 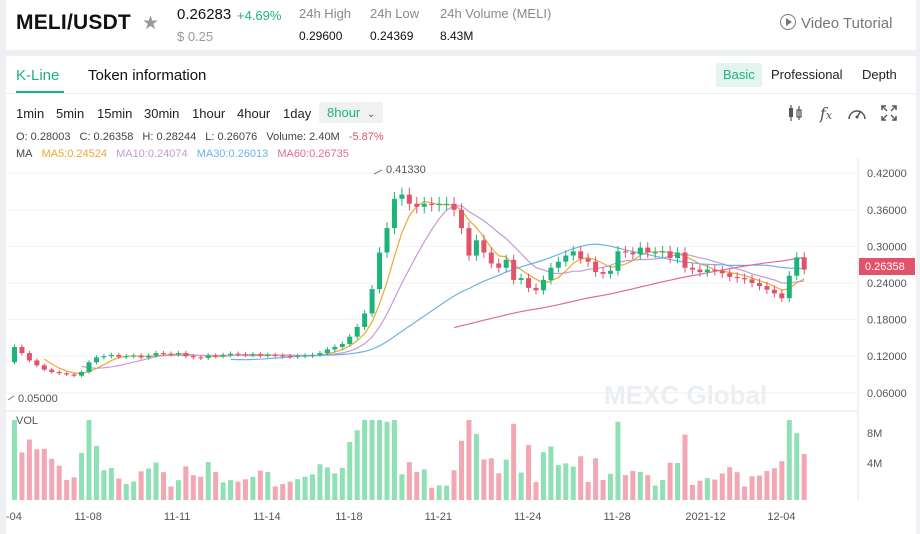 What do you see at coordinates (887, 247) in the screenshot?
I see `price-tick: 0.30000` at bounding box center [887, 247].